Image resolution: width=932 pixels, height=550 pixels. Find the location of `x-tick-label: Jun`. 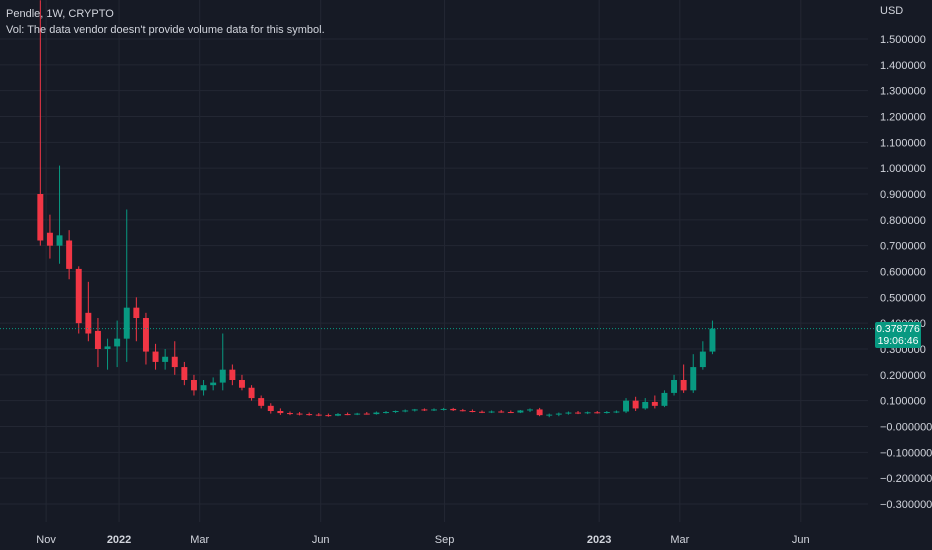

x-tick-label: Jun is located at coordinates (801, 540).